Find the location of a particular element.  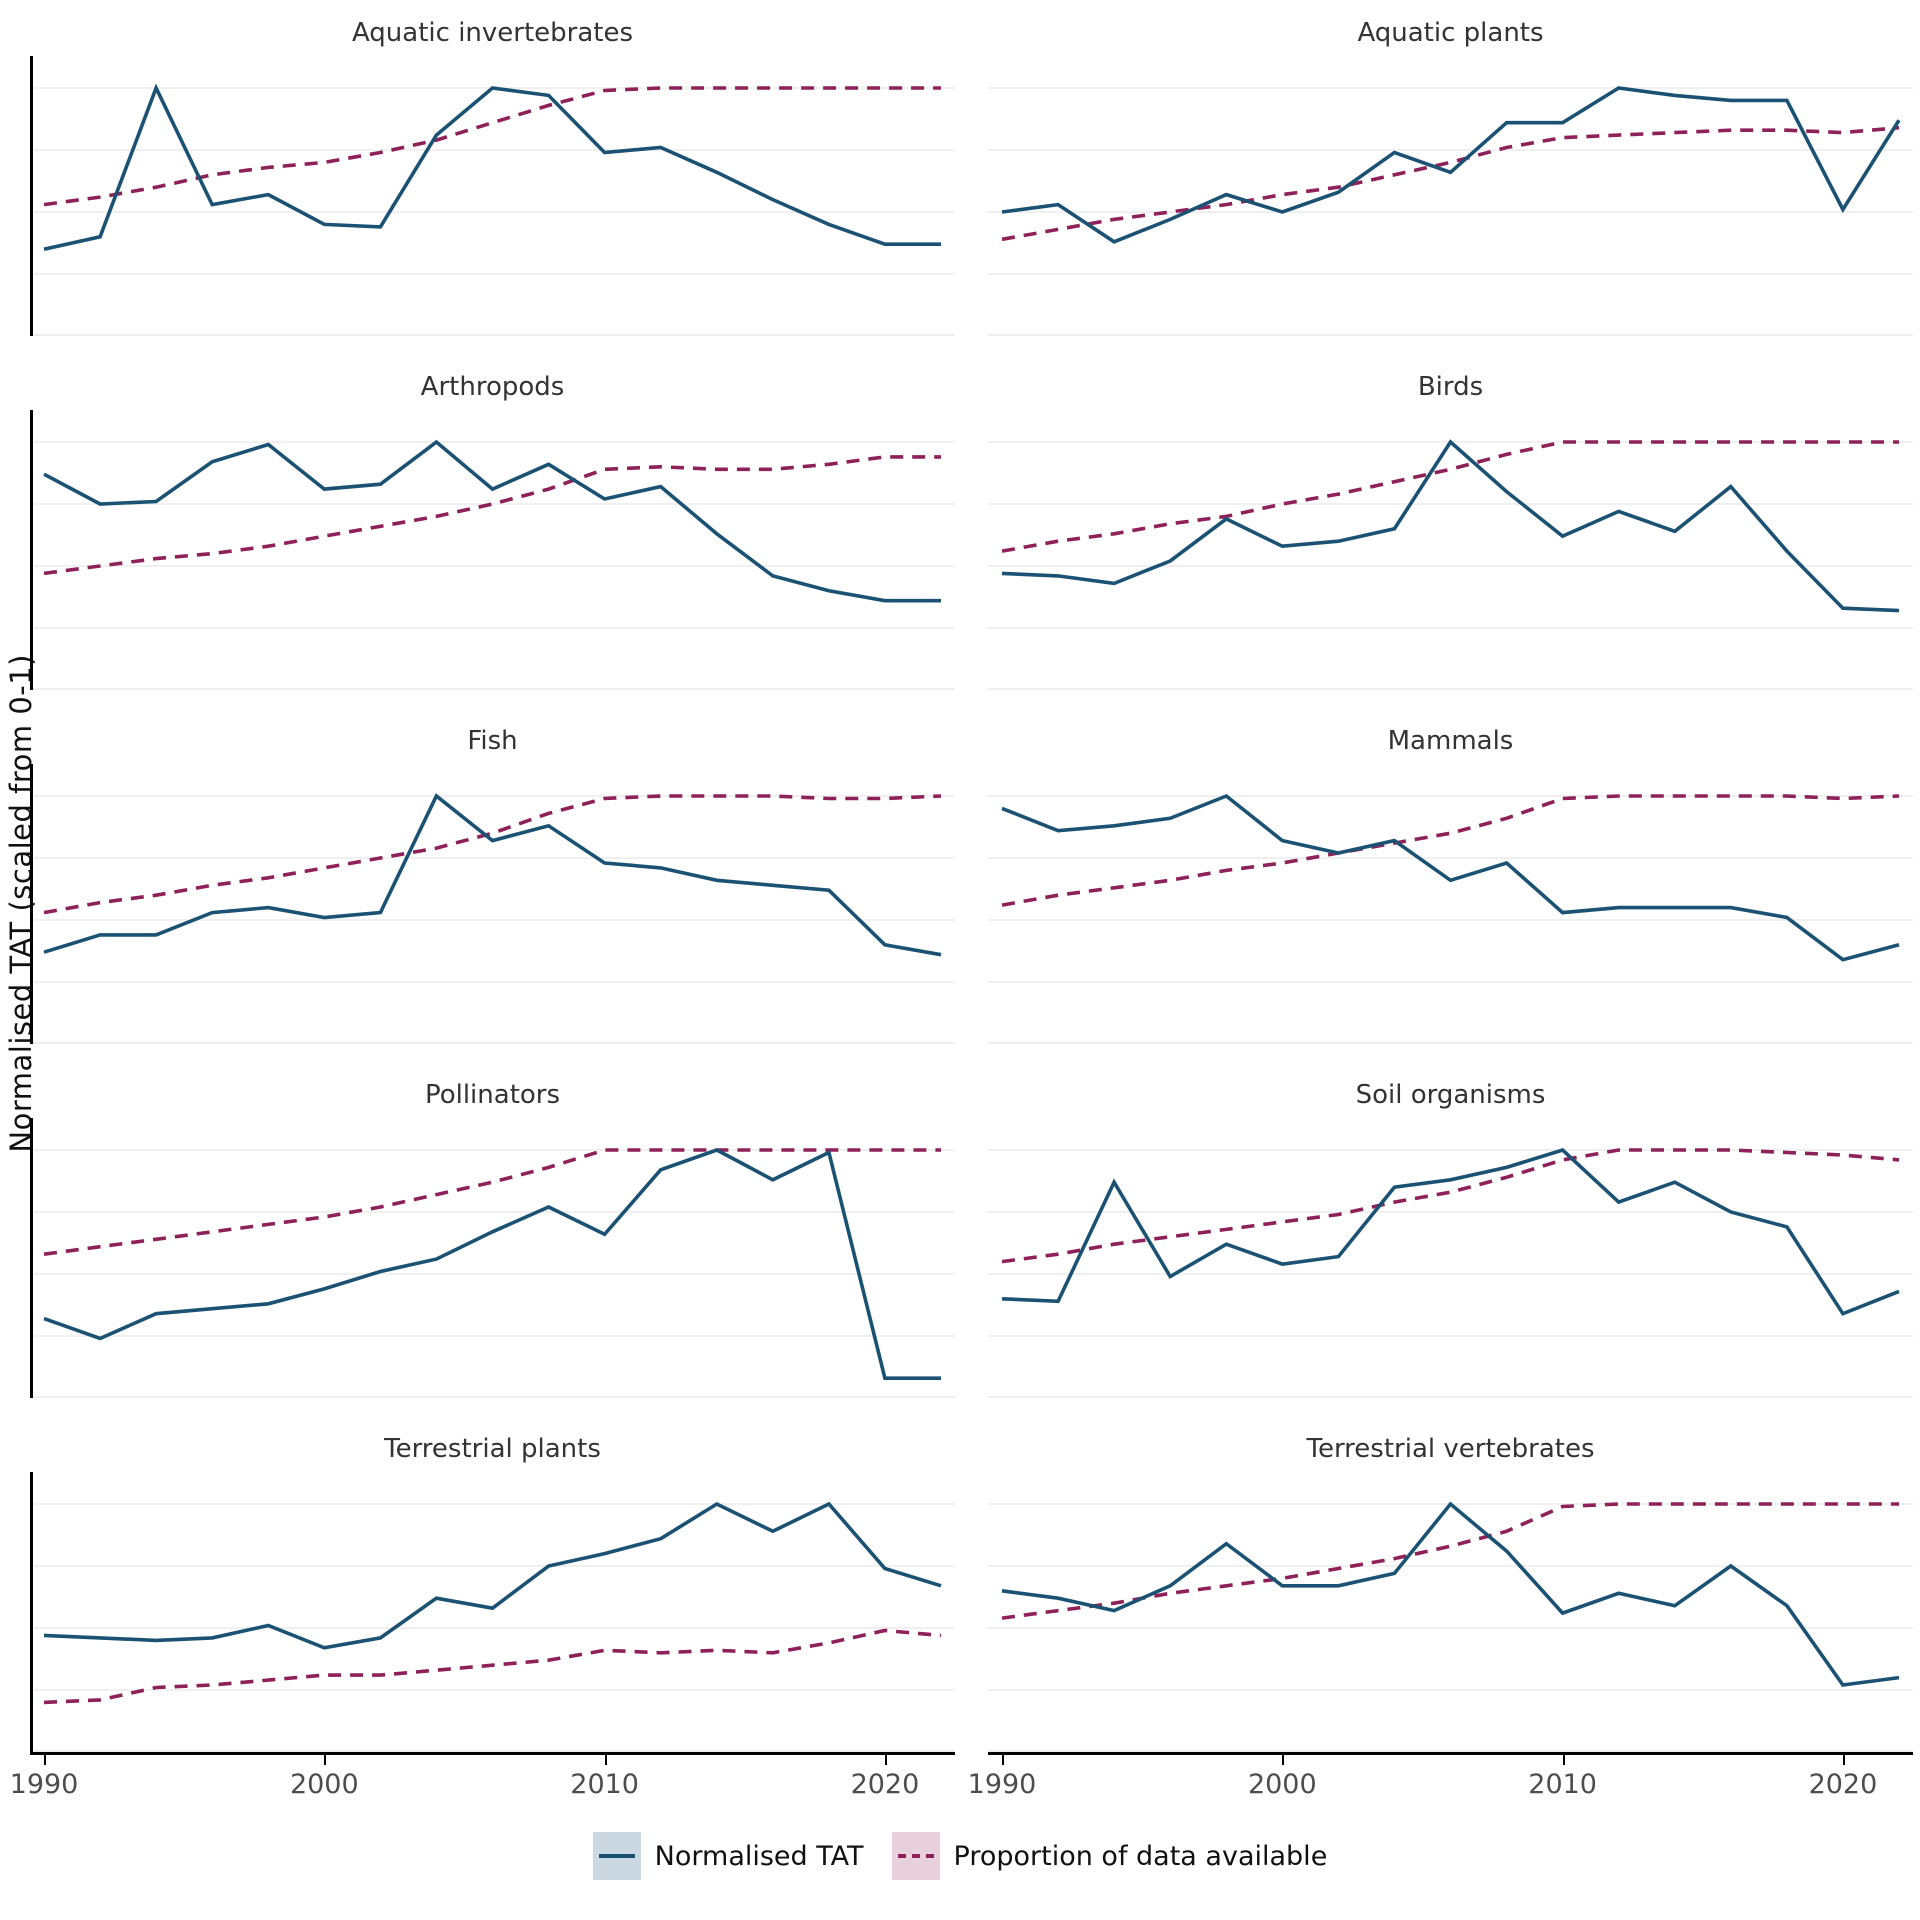

line-chart-aquatic-invertebrates is located at coordinates (492, 196).